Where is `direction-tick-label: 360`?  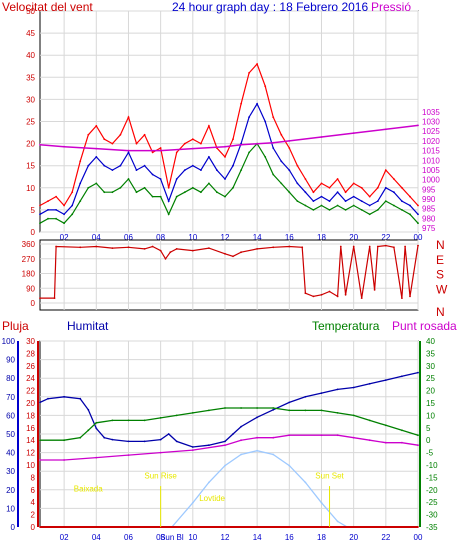 direction-tick-label: 360 is located at coordinates (29, 244).